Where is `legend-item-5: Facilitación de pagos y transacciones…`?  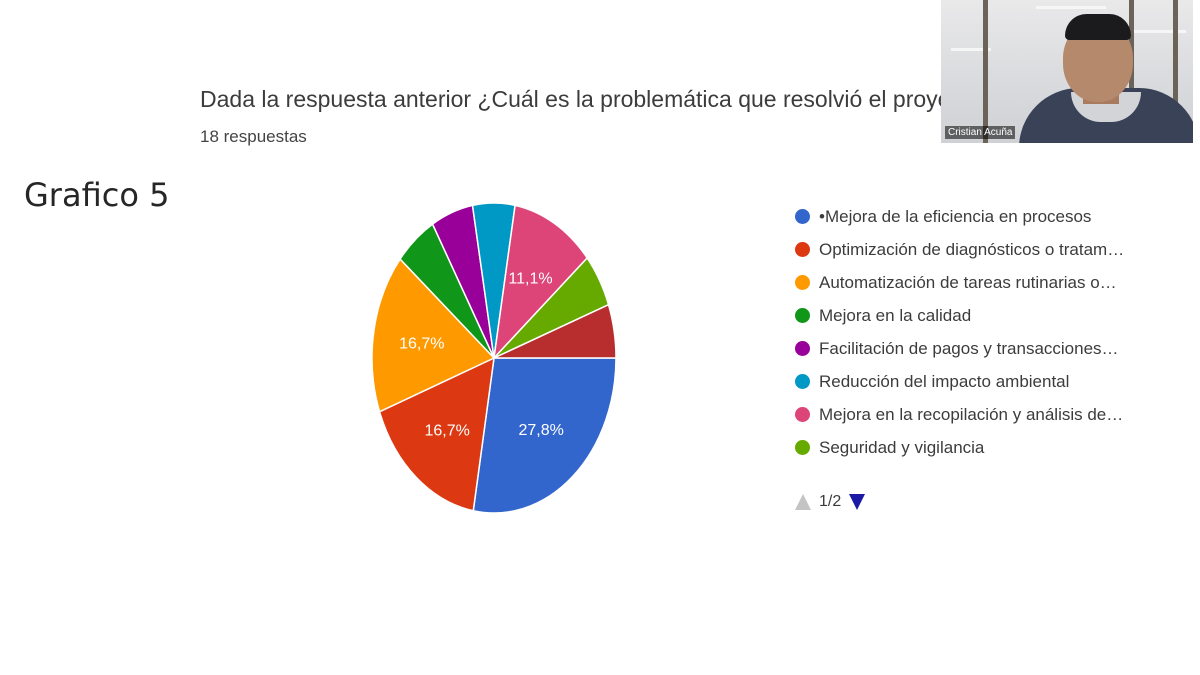
legend-item-5: Facilitación de pagos y transacciones… is located at coordinates (959, 348).